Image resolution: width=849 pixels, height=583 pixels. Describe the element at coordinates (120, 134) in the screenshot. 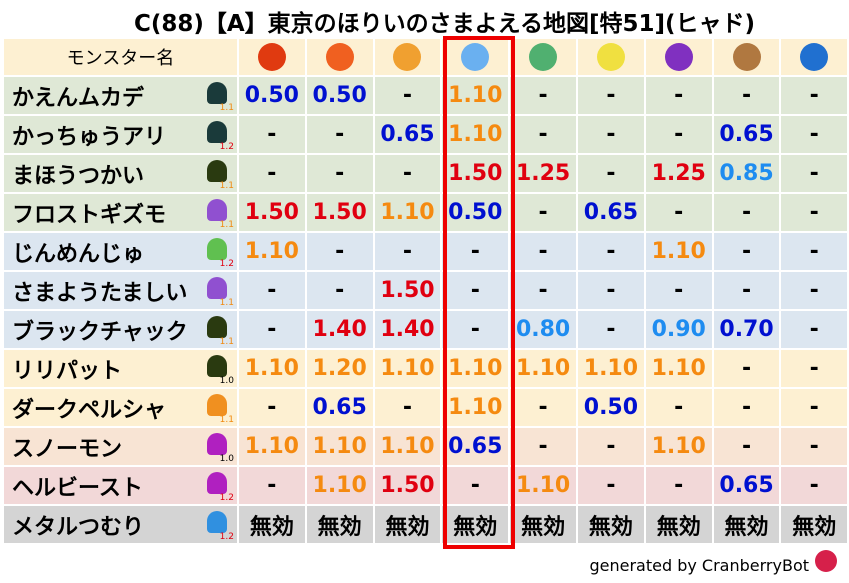

I see `monster-name-cell: かっちゅうアリ 1.2` at that location.